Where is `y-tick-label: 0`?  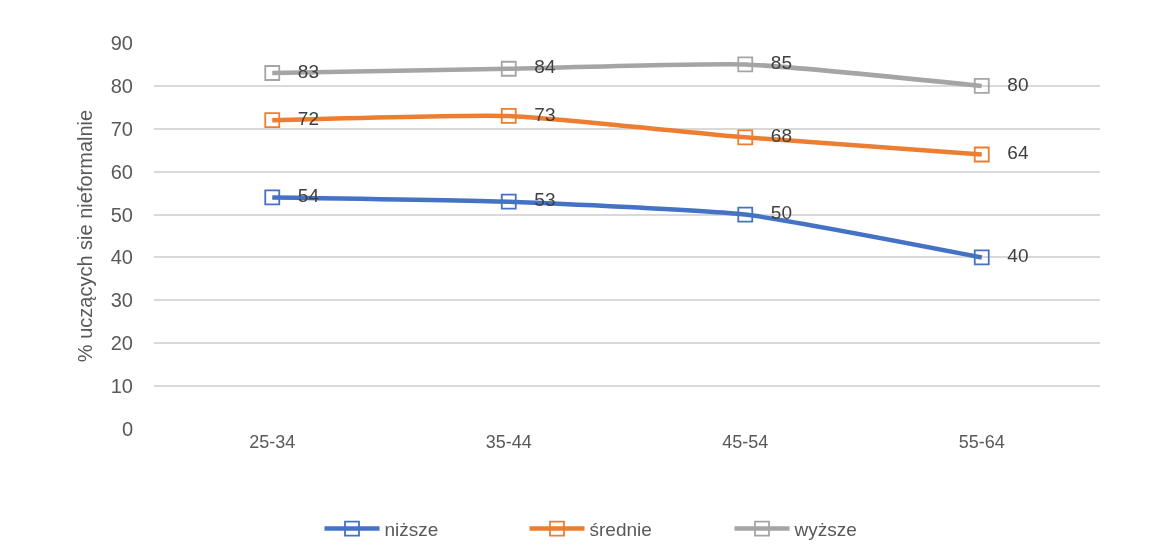 y-tick-label: 0 is located at coordinates (127, 429).